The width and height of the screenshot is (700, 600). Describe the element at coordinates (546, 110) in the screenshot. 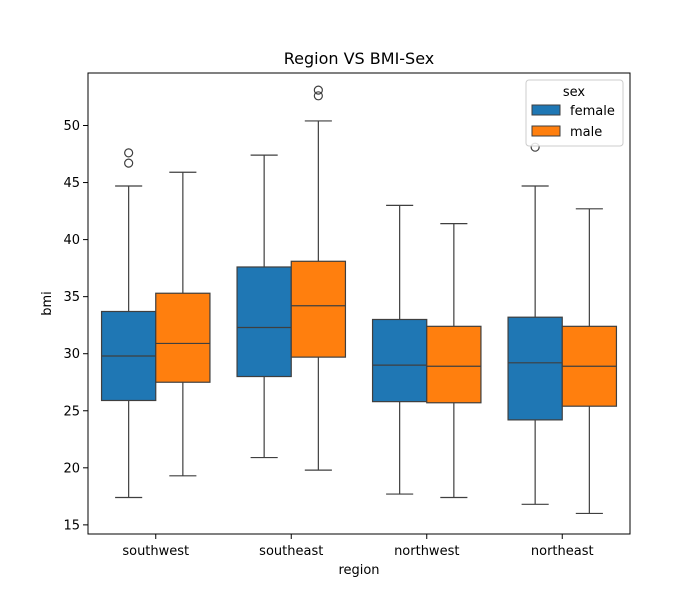

I see `legend-swatch-female` at that location.